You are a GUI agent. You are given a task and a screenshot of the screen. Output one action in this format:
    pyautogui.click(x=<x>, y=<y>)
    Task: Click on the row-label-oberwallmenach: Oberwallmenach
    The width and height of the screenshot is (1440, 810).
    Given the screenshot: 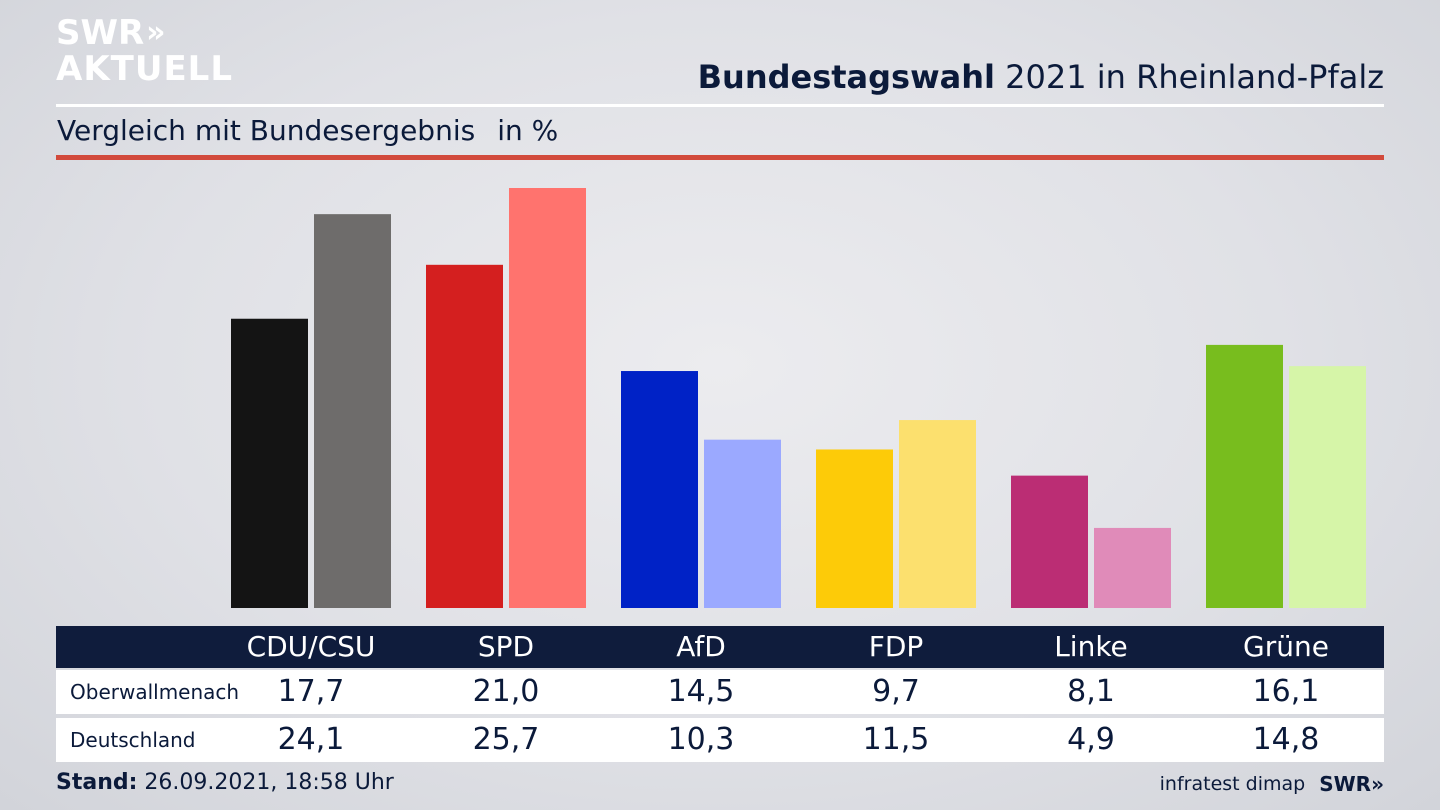 What is the action you would take?
    pyautogui.click(x=155, y=692)
    